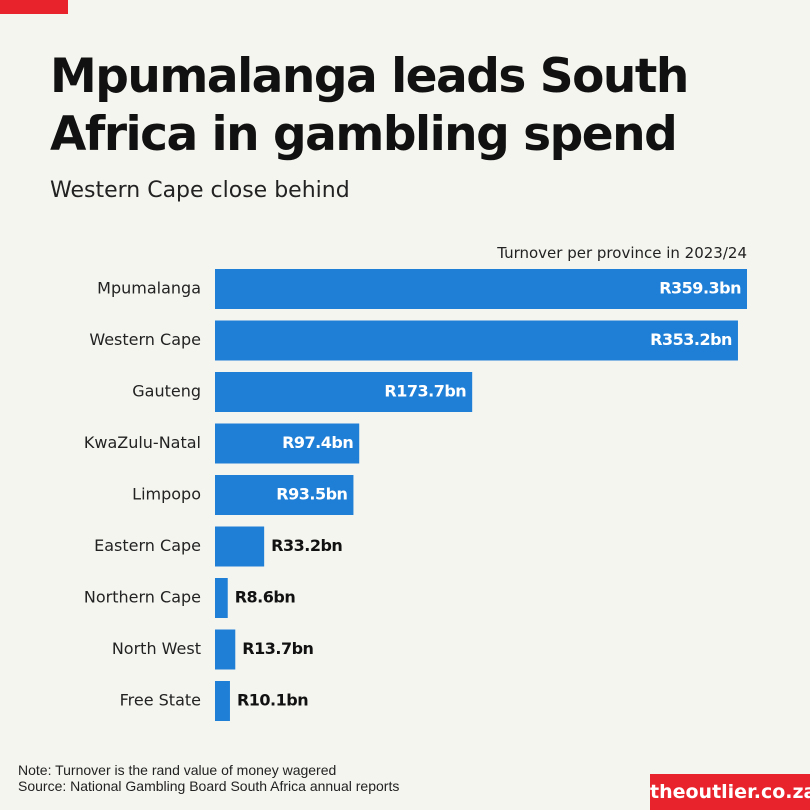  Describe the element at coordinates (700, 288) in the screenshot. I see `data-label: R359.3bn` at that location.